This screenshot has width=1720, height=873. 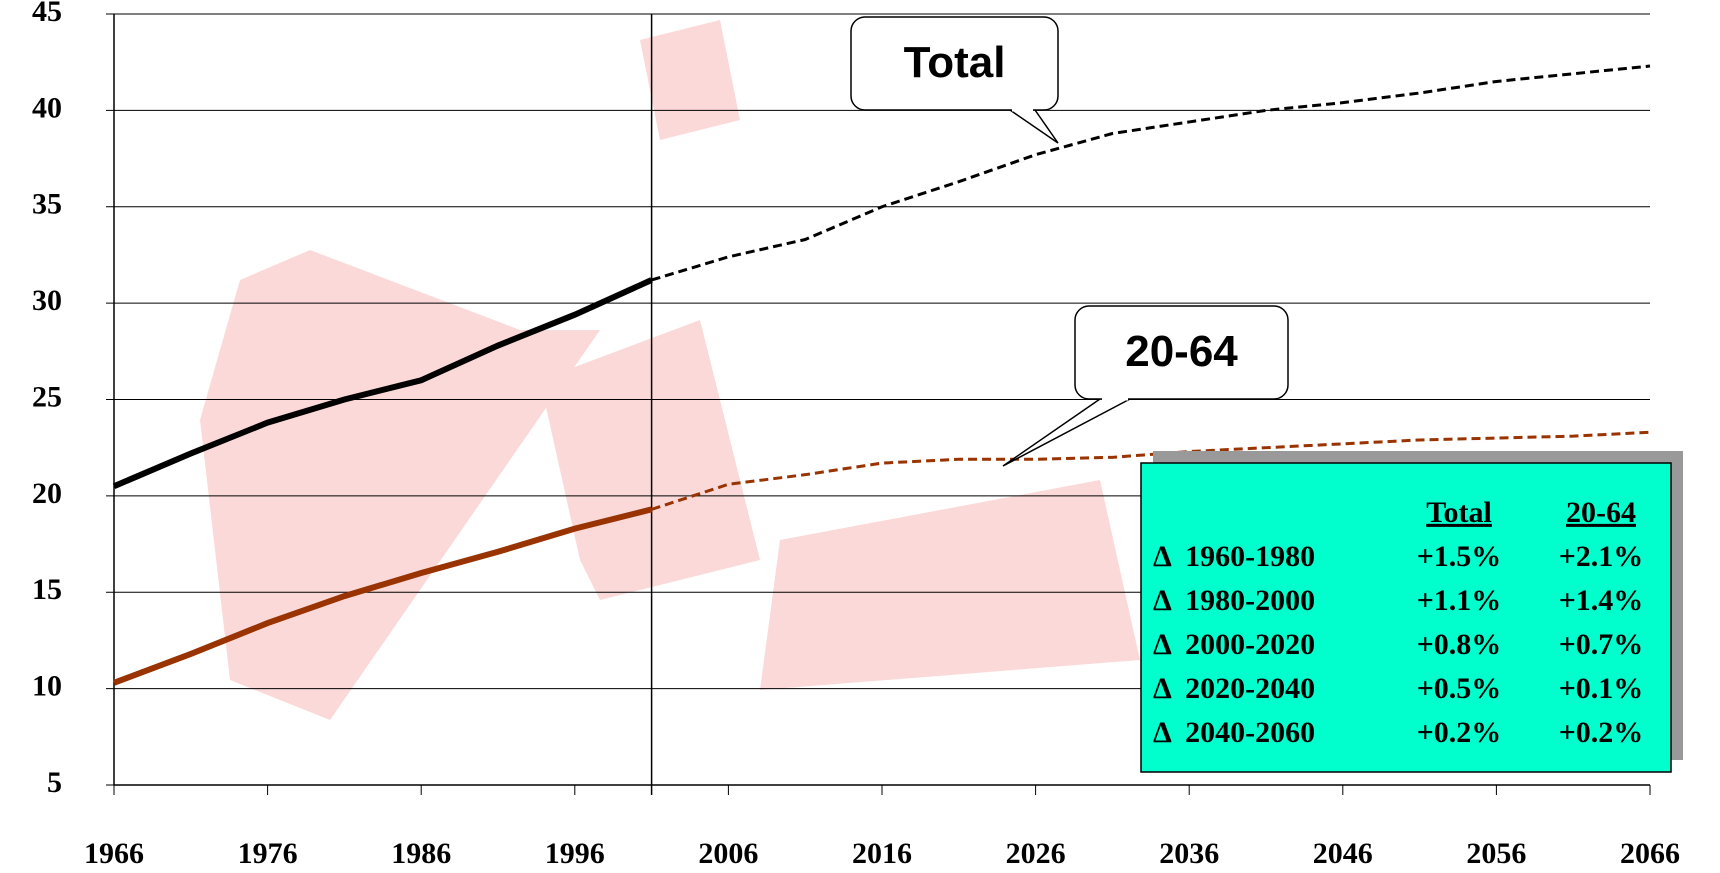 I want to click on table-header: 20-64, so click(x=1601, y=512).